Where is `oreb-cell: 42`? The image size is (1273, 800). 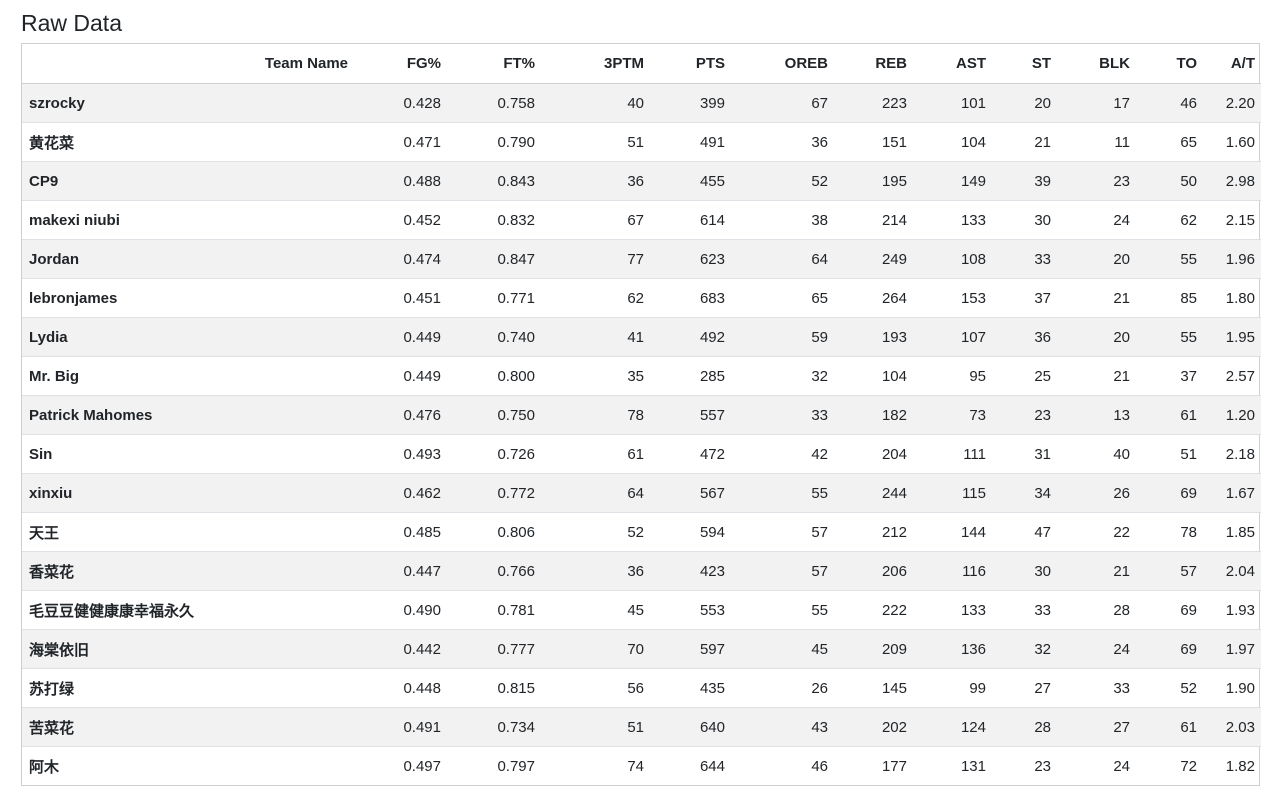
oreb-cell: 42 is located at coordinates (782, 454).